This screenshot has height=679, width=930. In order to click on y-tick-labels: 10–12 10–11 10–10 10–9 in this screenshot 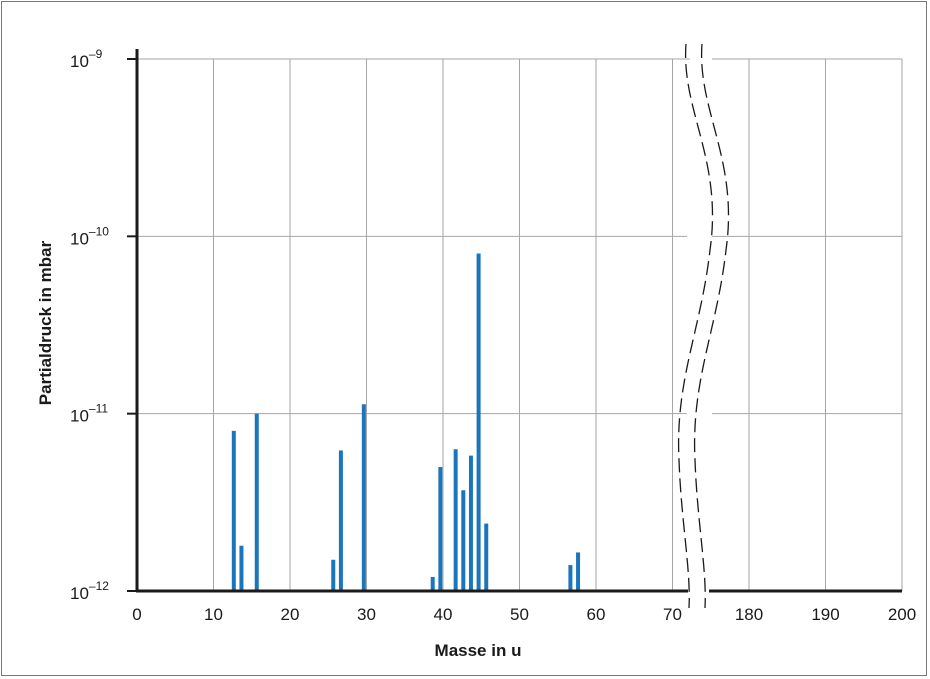, I will do `click(89, 325)`.